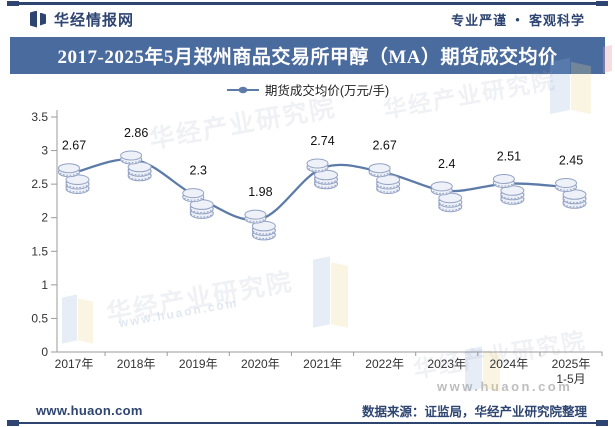 The height and width of the screenshot is (427, 615). Describe the element at coordinates (311, 410) in the screenshot. I see `bottom-bar: www.huaon.com 数据来源：证监局，华经产业研究院整理` at that location.